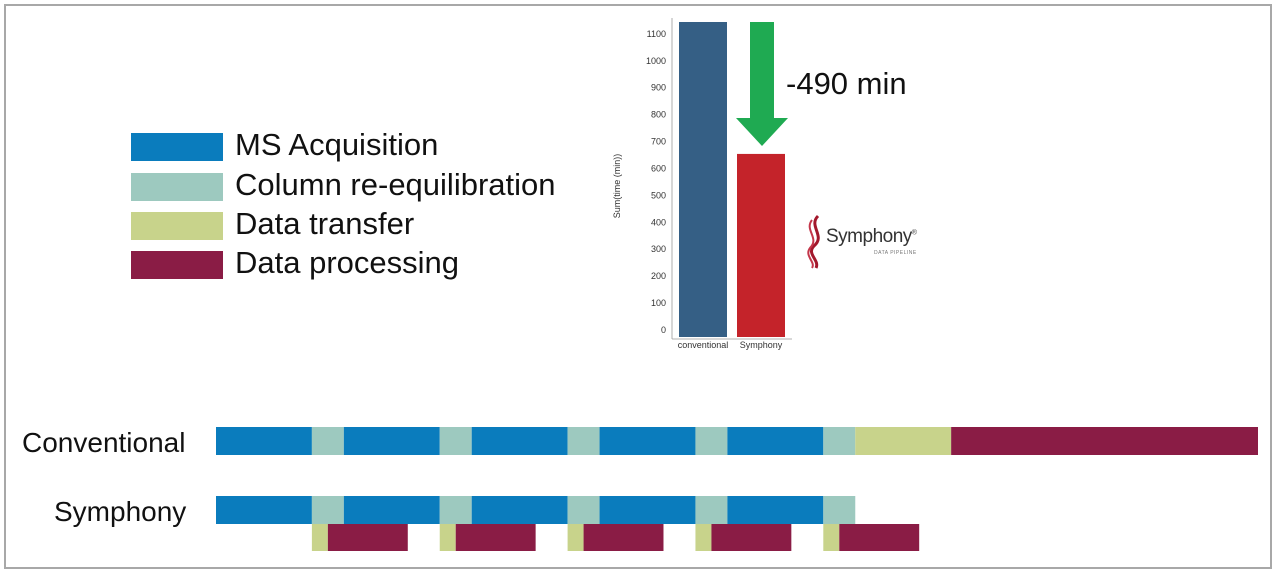  Describe the element at coordinates (177, 226) in the screenshot. I see `legend-swatch-transfer` at that location.